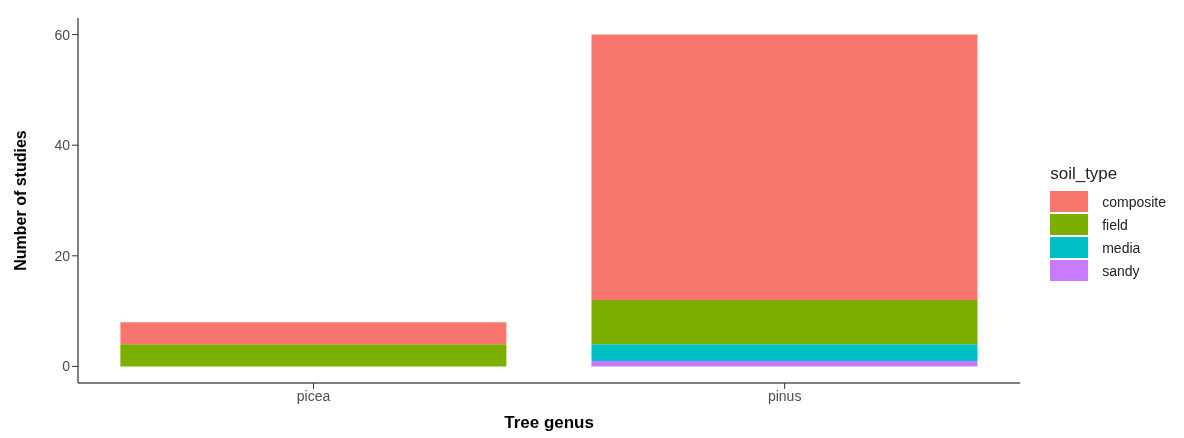 This screenshot has height=438, width=1184. What do you see at coordinates (1121, 247) in the screenshot?
I see `legend-label: media` at bounding box center [1121, 247].